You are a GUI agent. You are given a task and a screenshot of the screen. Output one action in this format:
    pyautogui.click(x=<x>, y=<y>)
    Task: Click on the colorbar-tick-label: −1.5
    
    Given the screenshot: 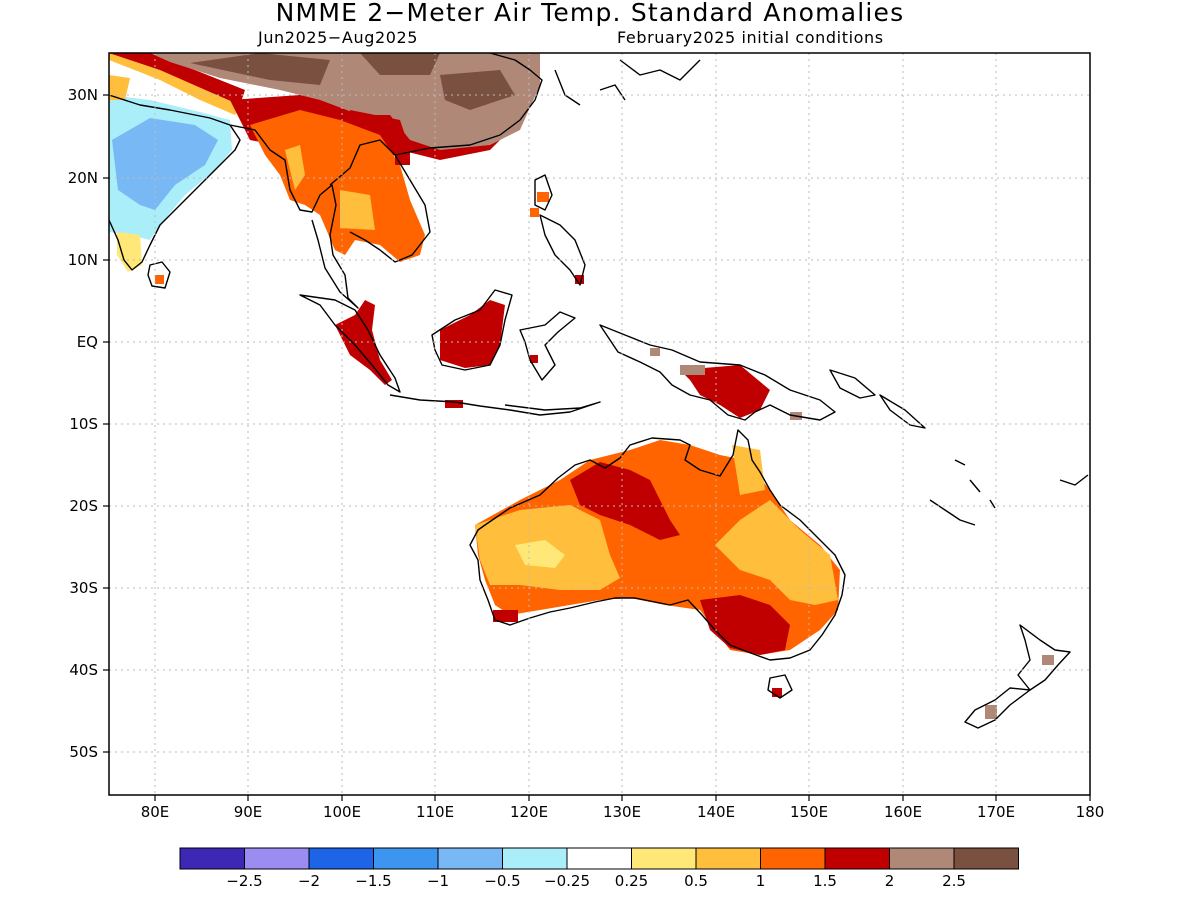 What is the action you would take?
    pyautogui.click(x=373, y=881)
    